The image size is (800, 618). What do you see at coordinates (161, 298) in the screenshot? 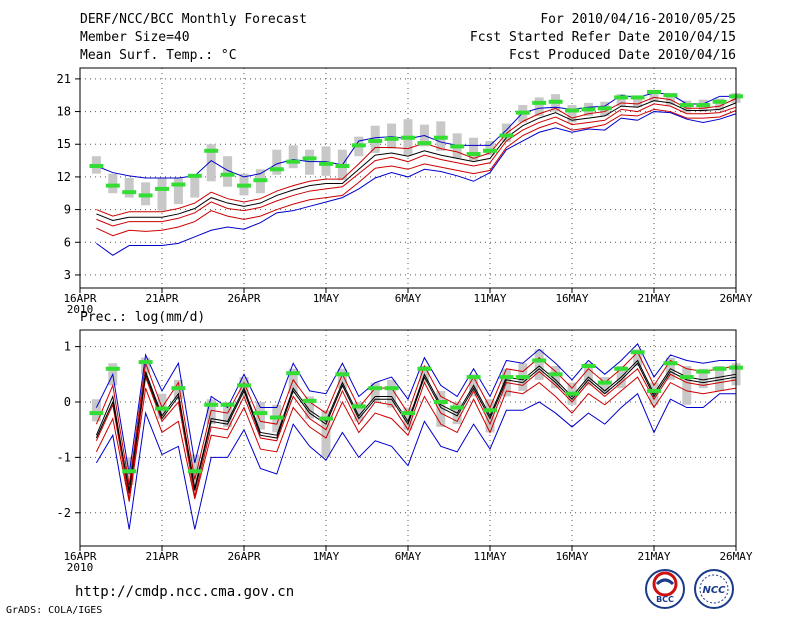
I see `x-tick-label: 21APR` at bounding box center [161, 298].